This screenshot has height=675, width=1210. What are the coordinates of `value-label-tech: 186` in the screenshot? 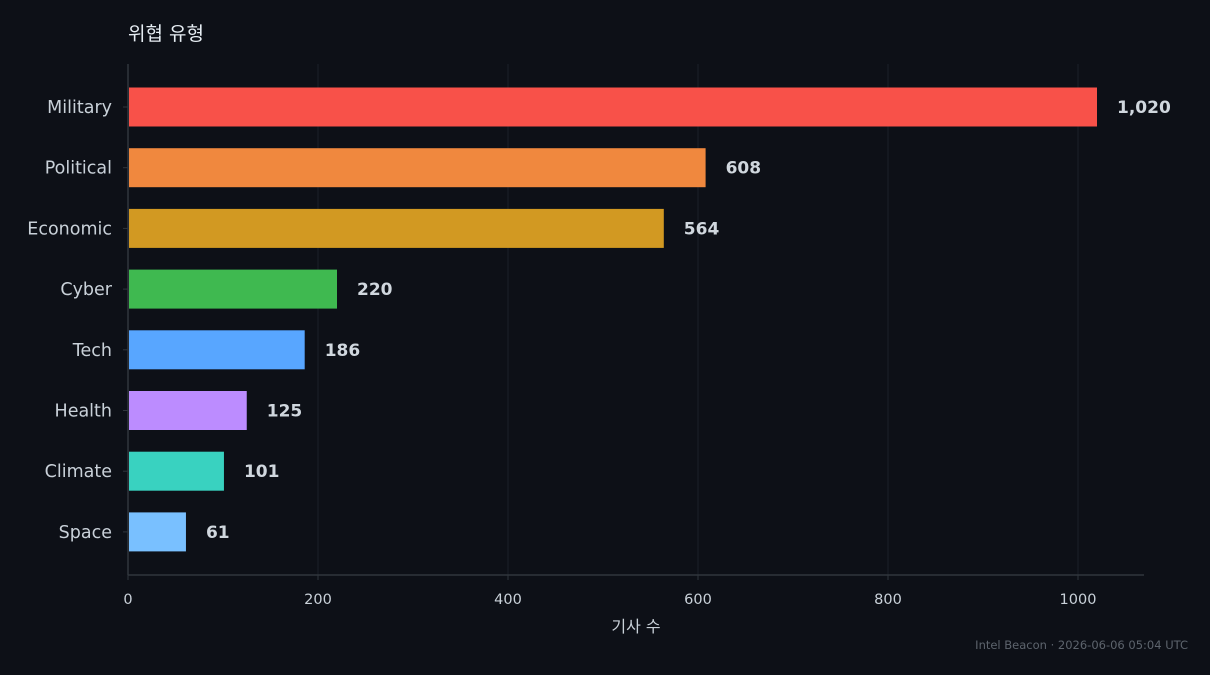 It's located at (343, 351).